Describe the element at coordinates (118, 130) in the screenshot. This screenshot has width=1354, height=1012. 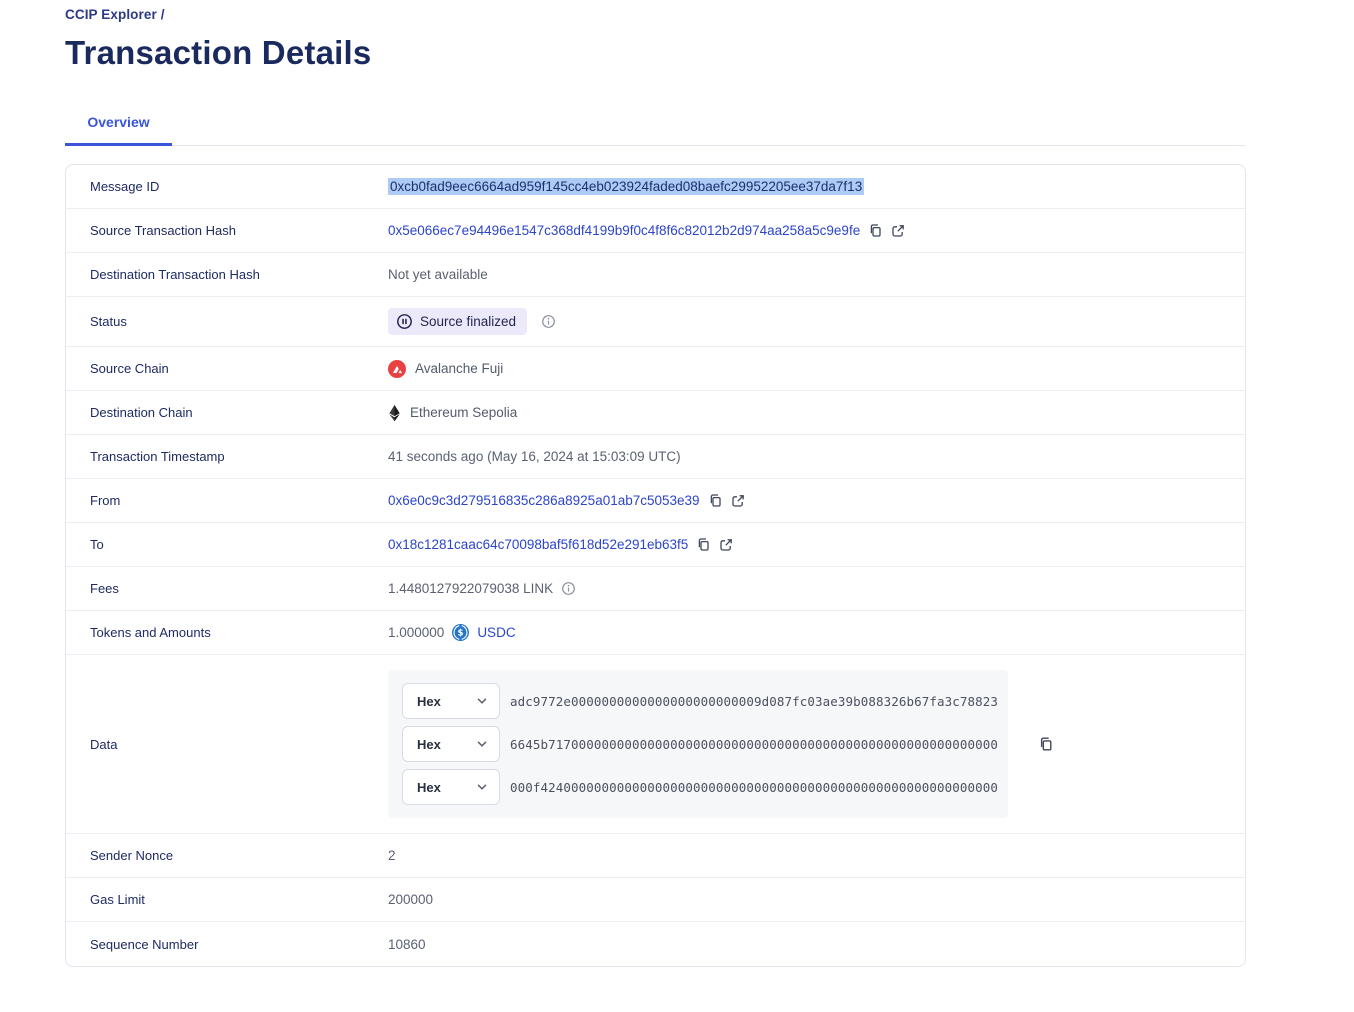
I see `tab-overview: Overview` at that location.